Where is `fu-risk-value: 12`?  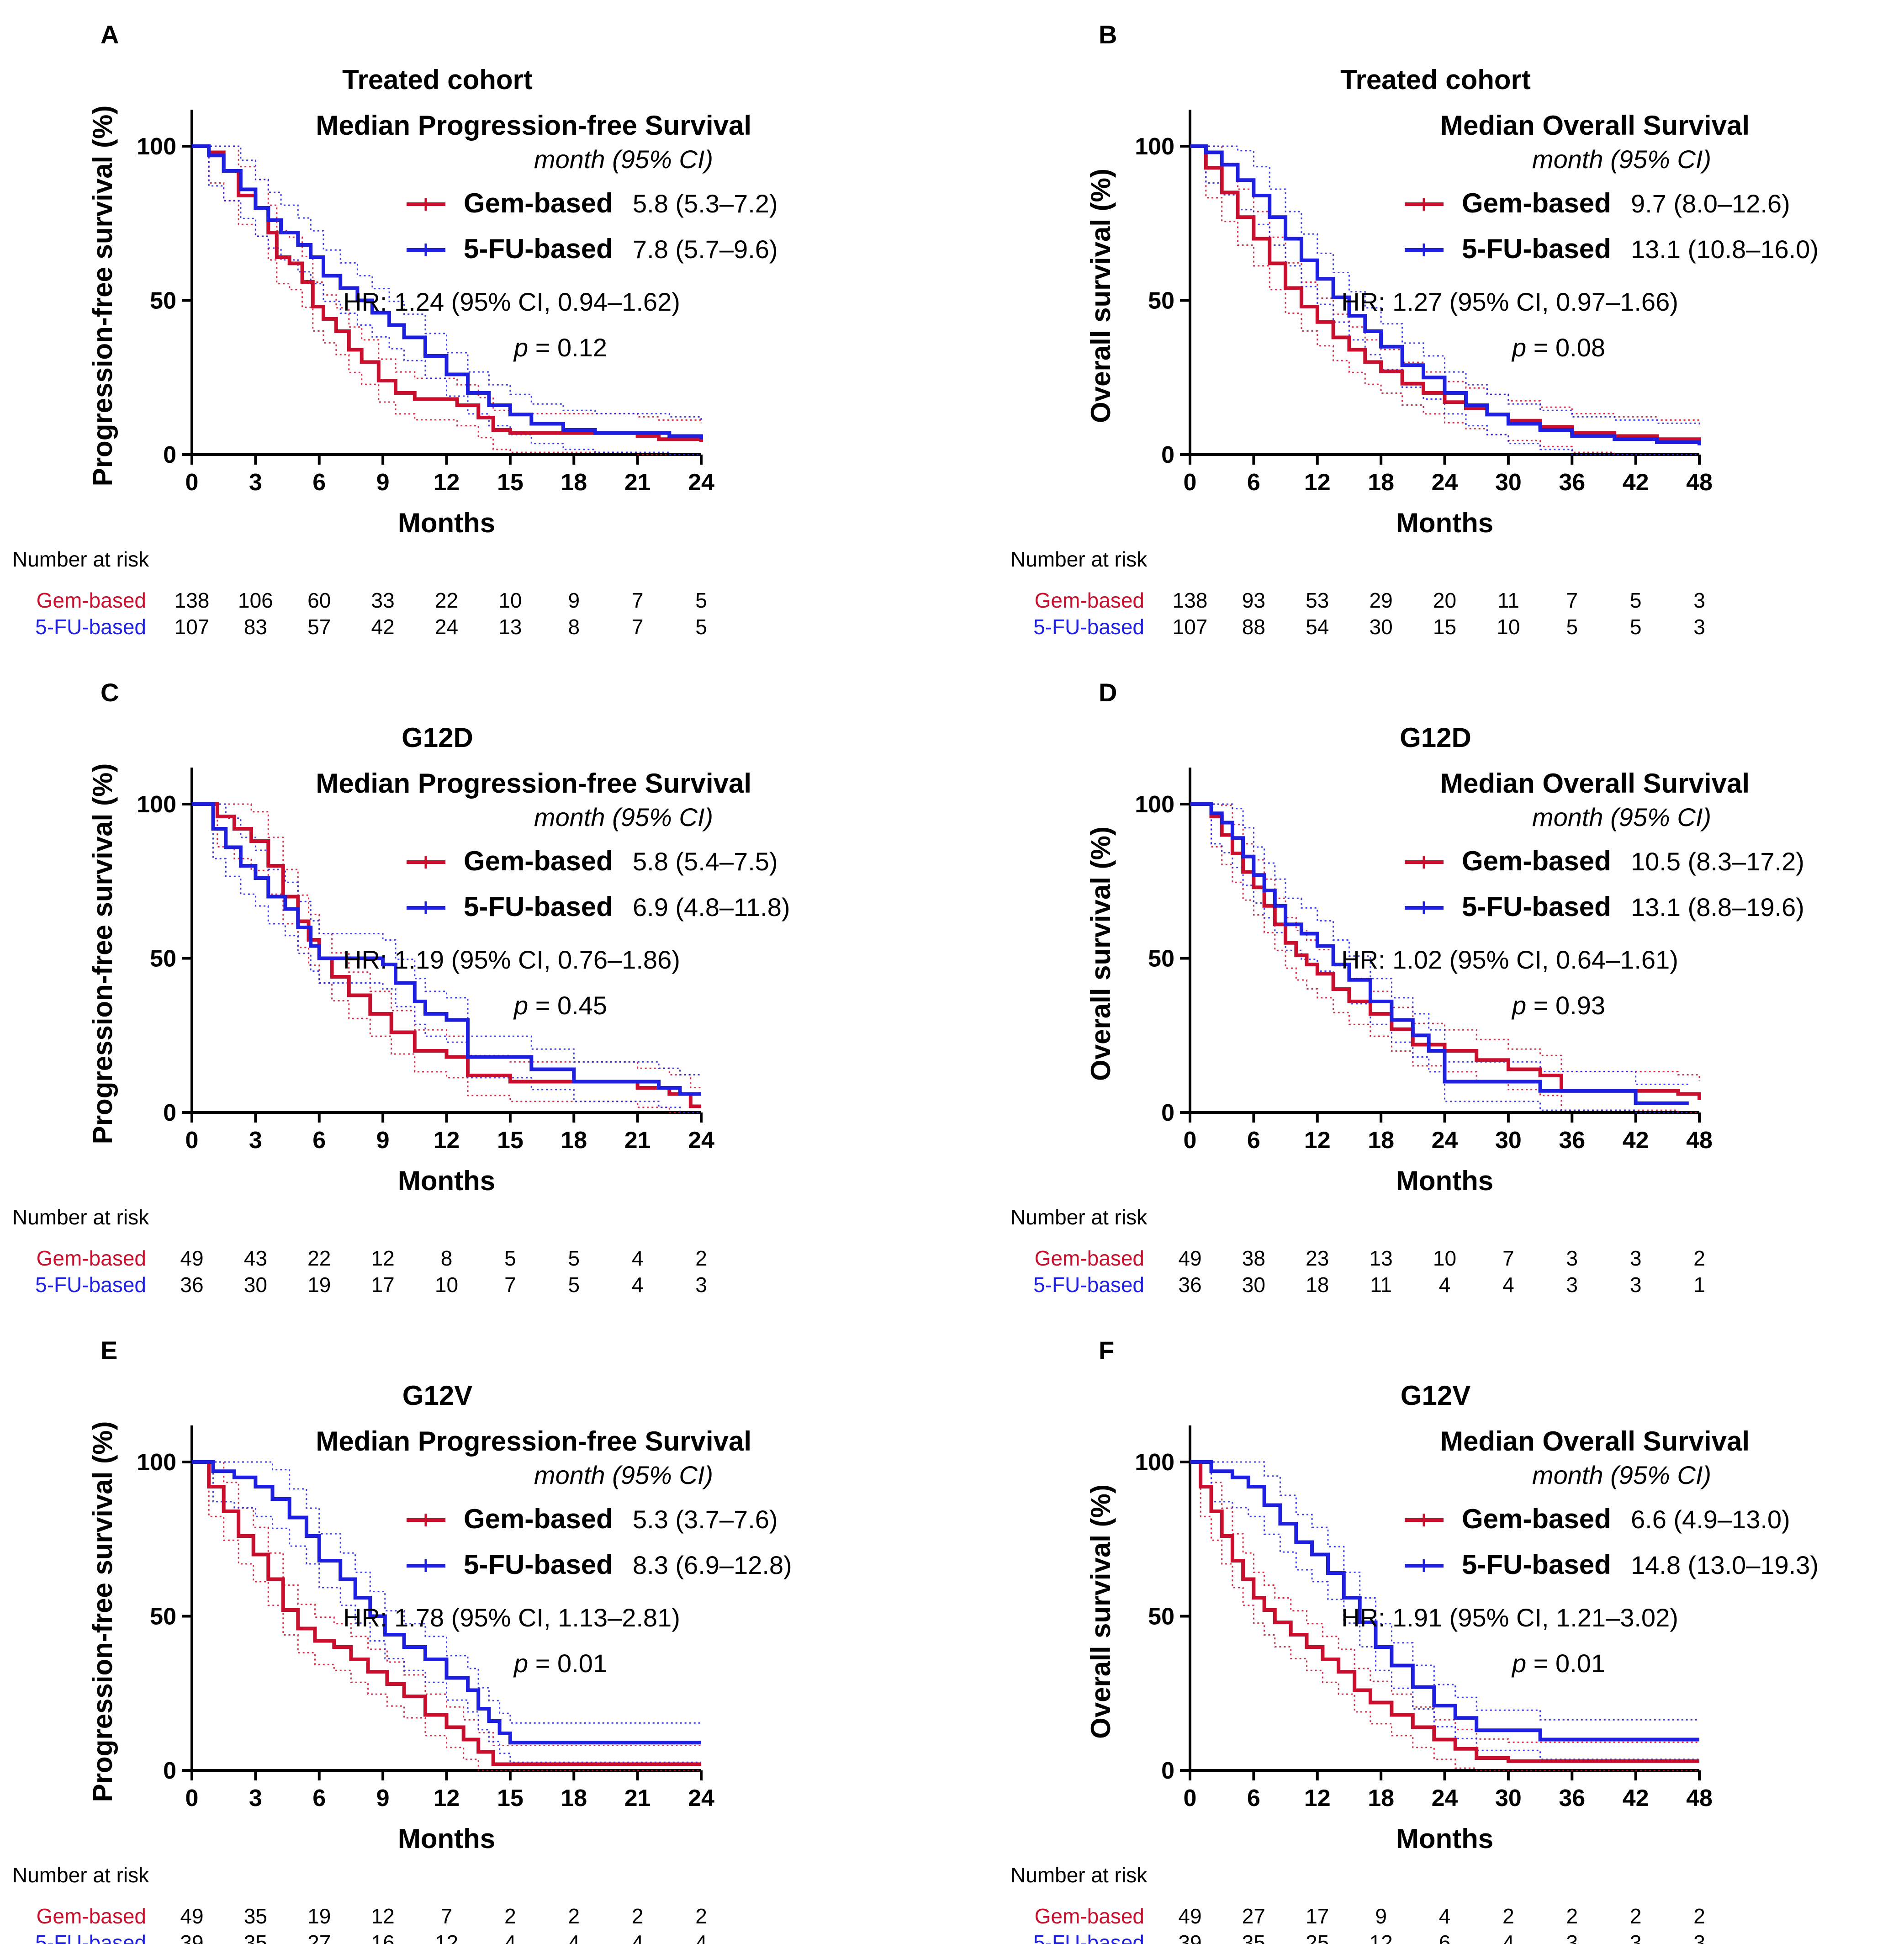 fu-risk-value: 12 is located at coordinates (447, 1937).